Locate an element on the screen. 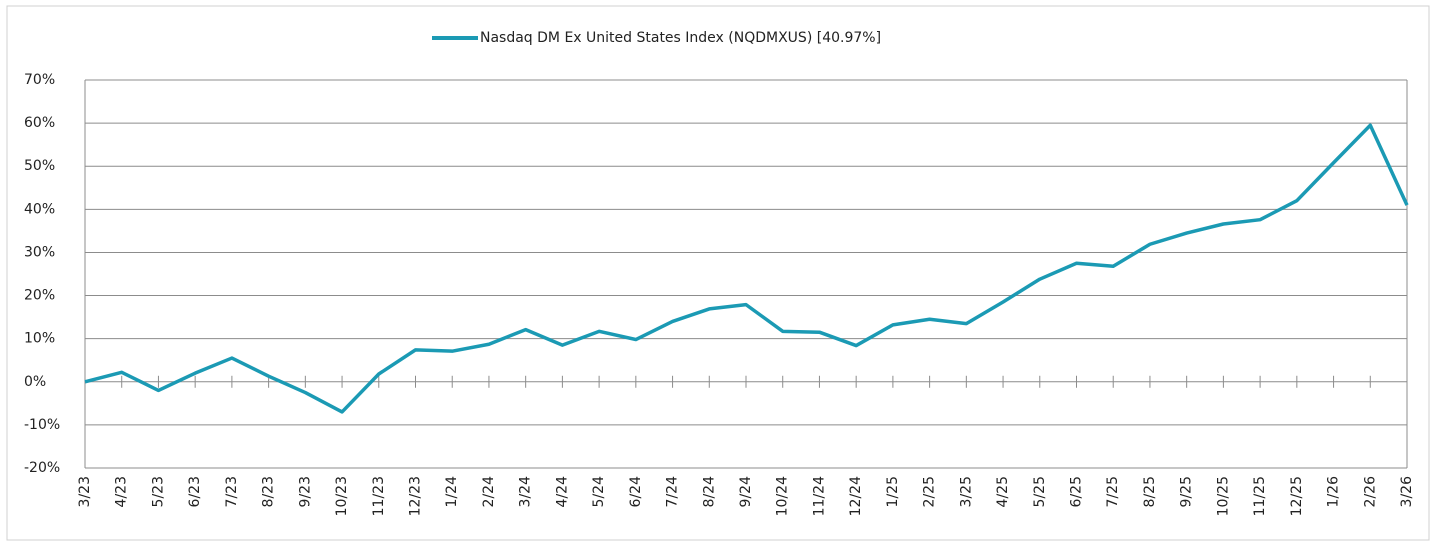  x-tick-label: 4/24 is located at coordinates (562, 492).